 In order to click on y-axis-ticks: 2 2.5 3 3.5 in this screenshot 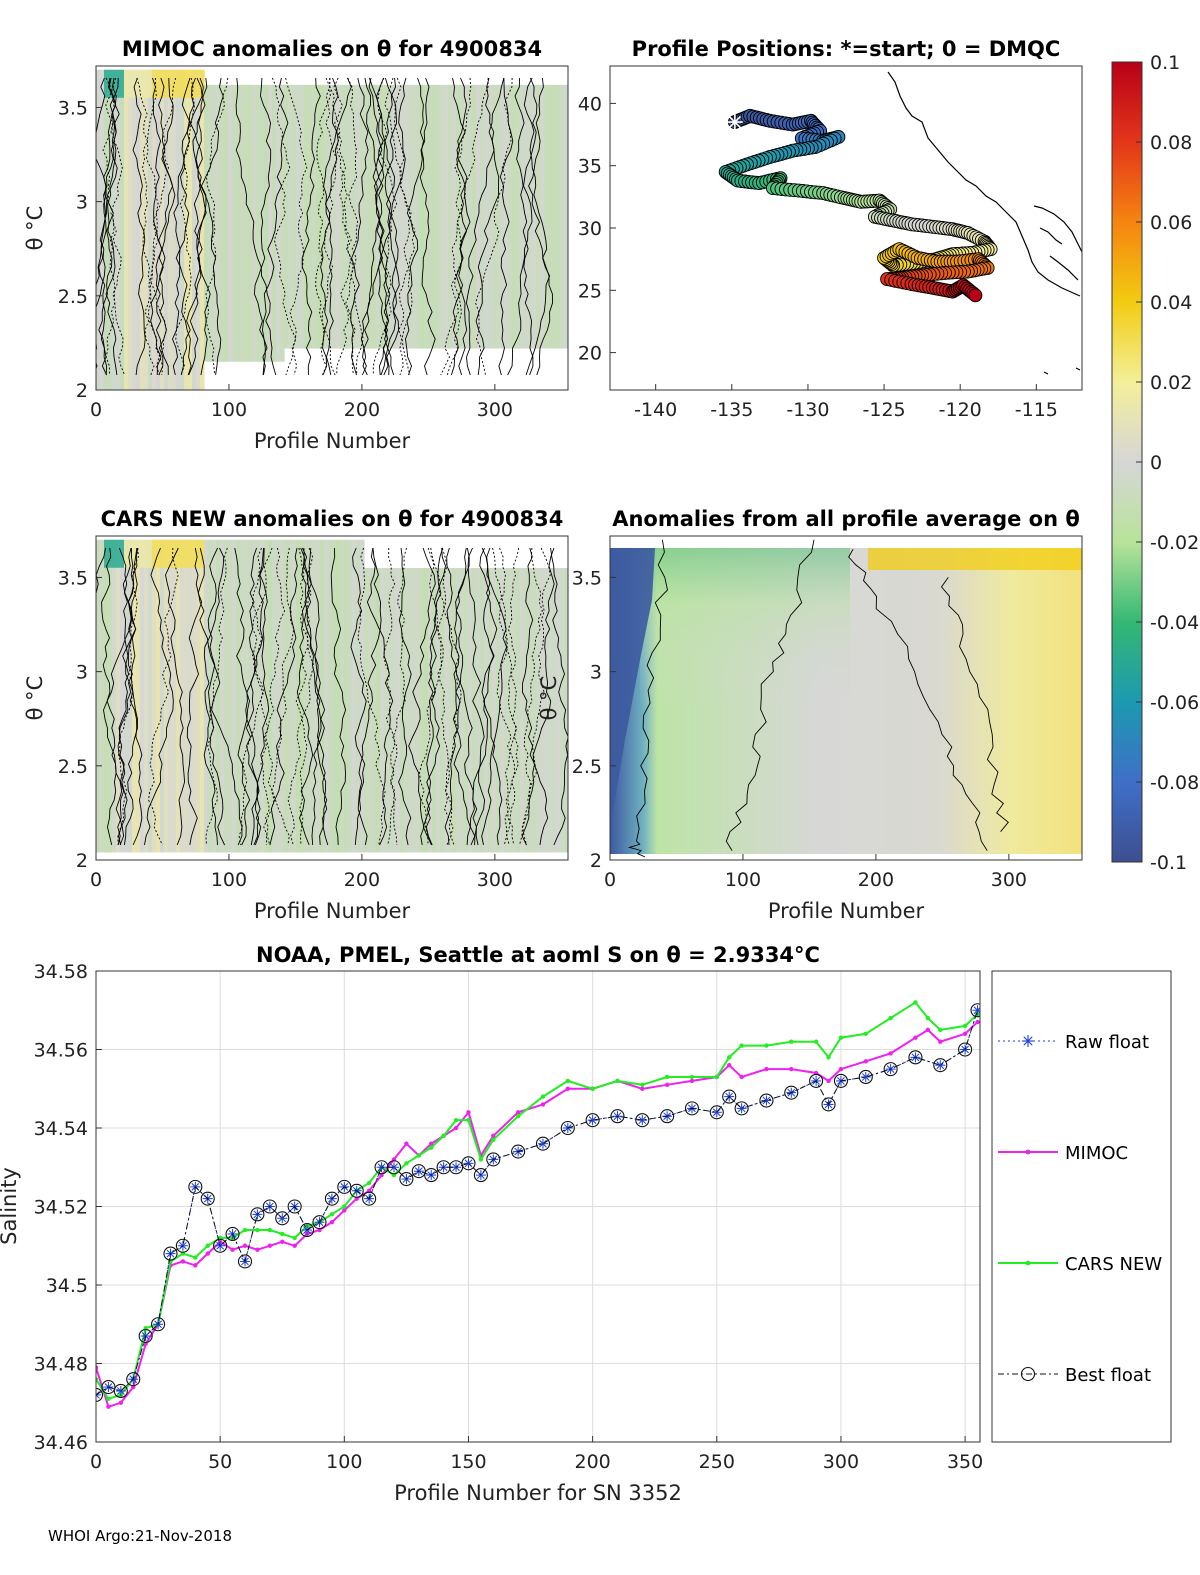, I will do `click(80, 719)`.